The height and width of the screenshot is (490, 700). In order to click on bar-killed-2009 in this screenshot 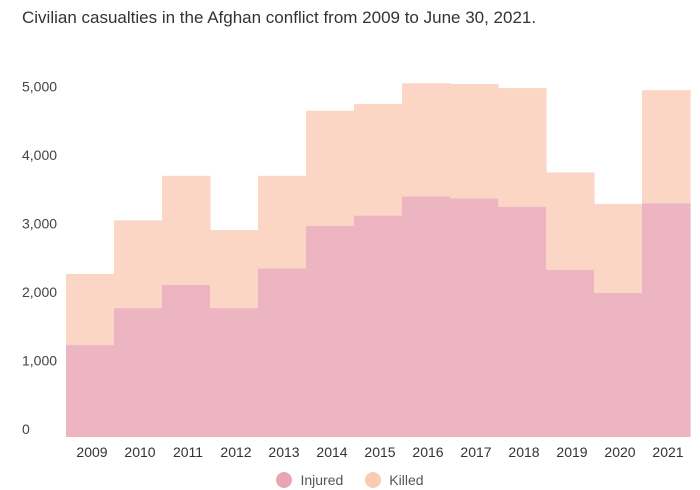, I will do `click(90, 309)`.